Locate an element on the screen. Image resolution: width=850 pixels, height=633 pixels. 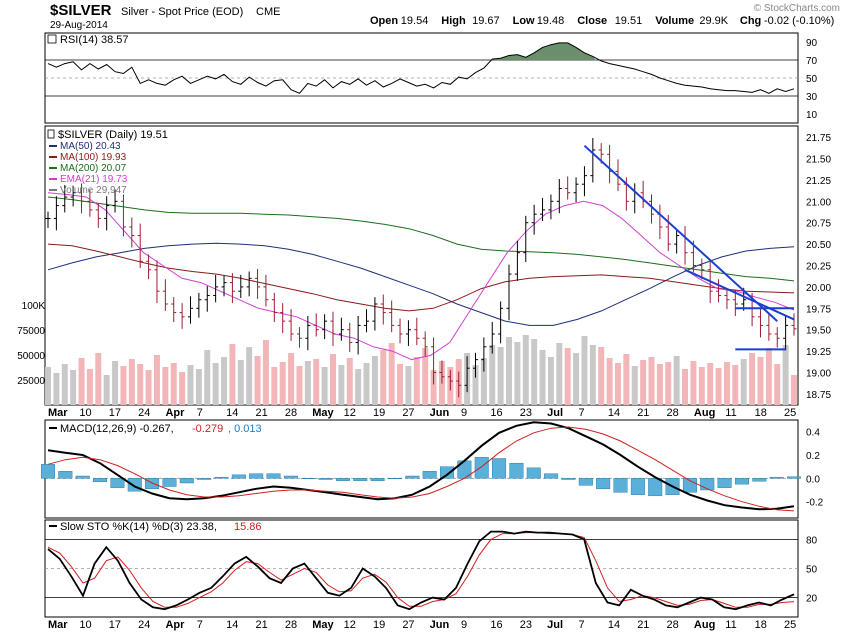
x-axis-label: 21 is located at coordinates (643, 625).